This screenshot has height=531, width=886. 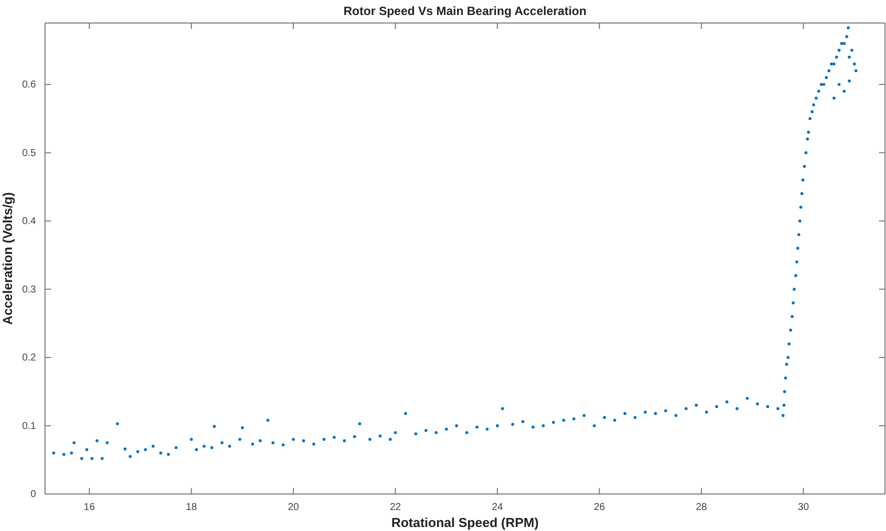 What do you see at coordinates (498, 508) in the screenshot?
I see `x-tick-label: 24` at bounding box center [498, 508].